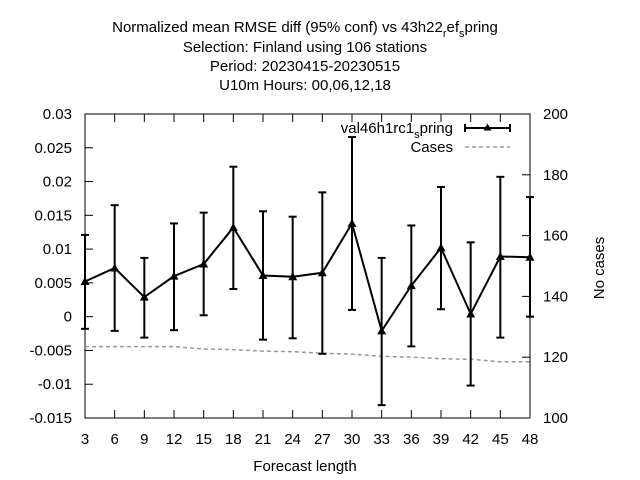  What do you see at coordinates (57, 249) in the screenshot?
I see `y-tick-label: 0.01` at bounding box center [57, 249].